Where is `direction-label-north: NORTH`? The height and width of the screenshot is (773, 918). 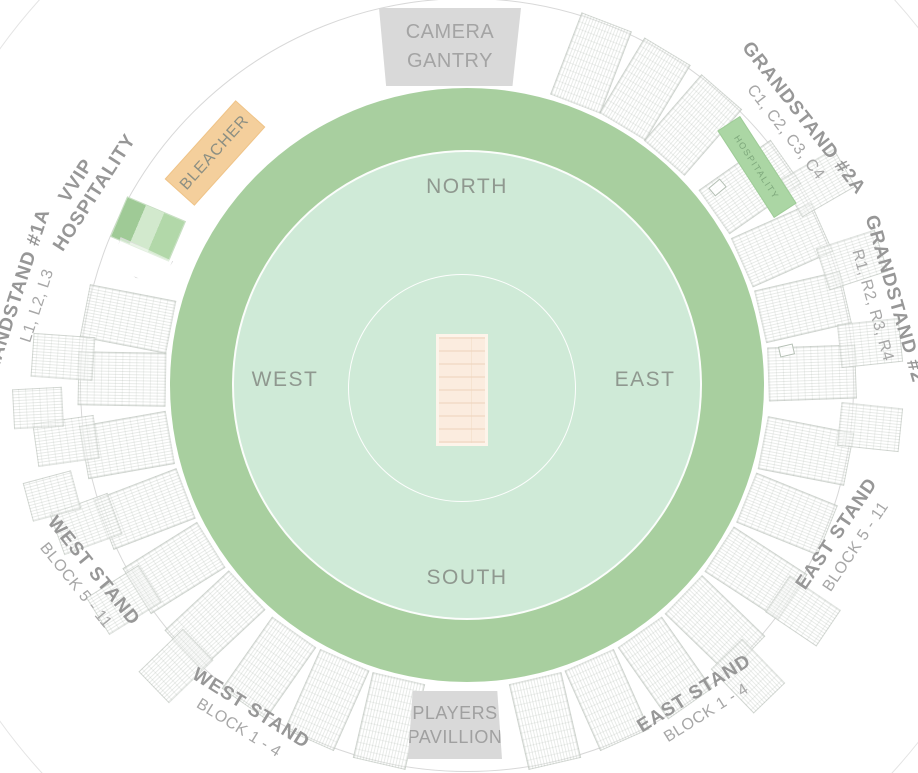
direction-label-north: NORTH is located at coordinates (467, 186).